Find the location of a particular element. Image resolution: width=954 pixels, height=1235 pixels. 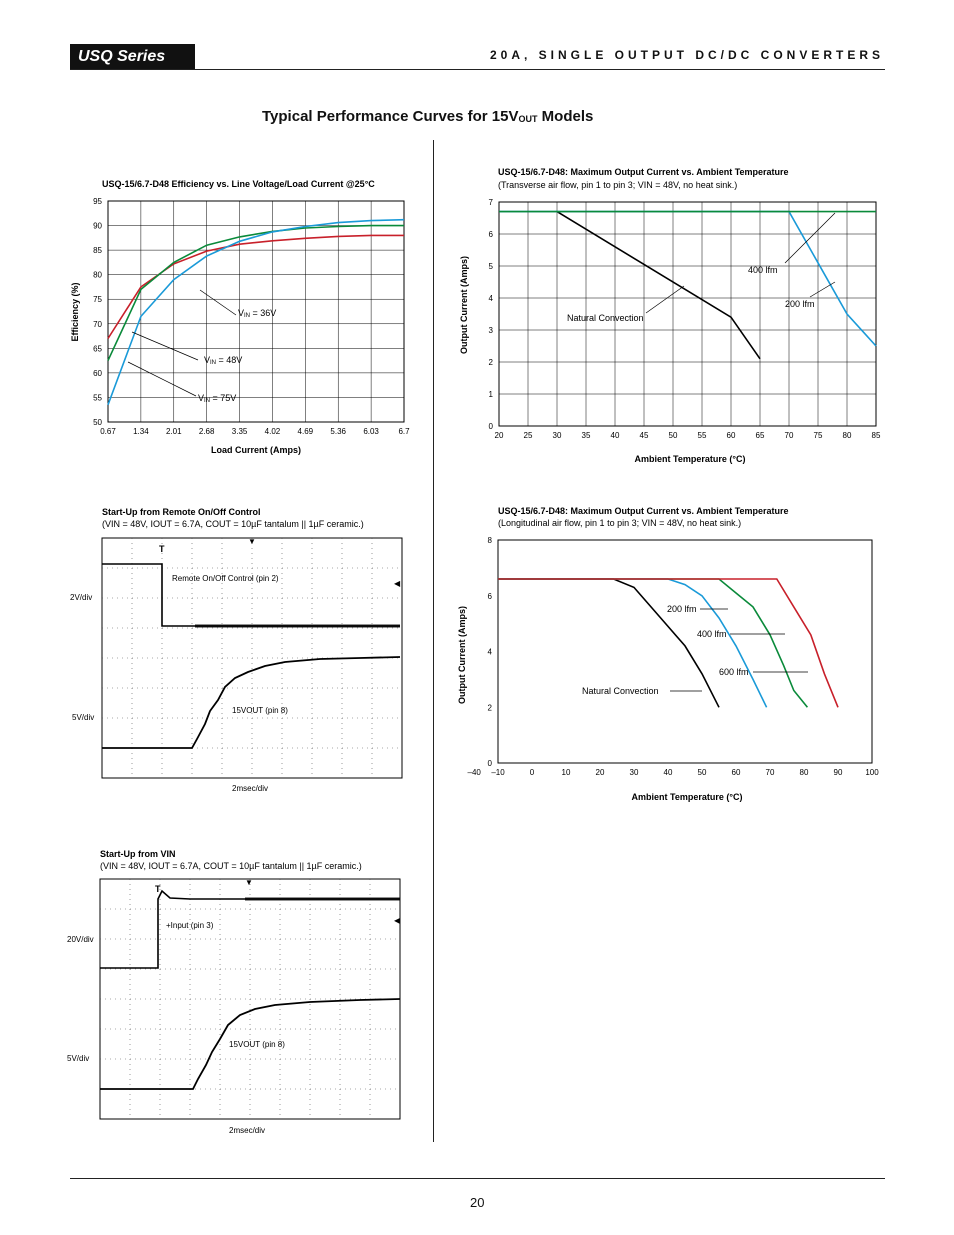

y-tick-label: 0 is located at coordinates (491, 426).